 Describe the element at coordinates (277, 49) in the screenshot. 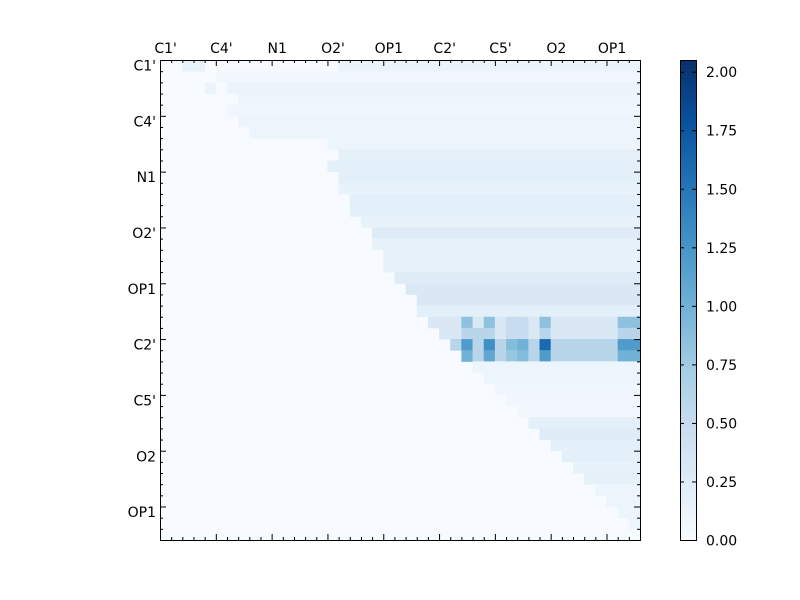

I see `x-tick-label: N1` at that location.